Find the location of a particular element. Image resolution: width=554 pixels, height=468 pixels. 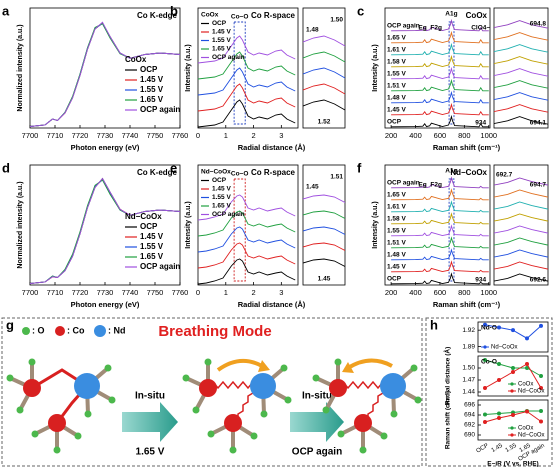

series-label: OCP again is located at coordinates (403, 26).